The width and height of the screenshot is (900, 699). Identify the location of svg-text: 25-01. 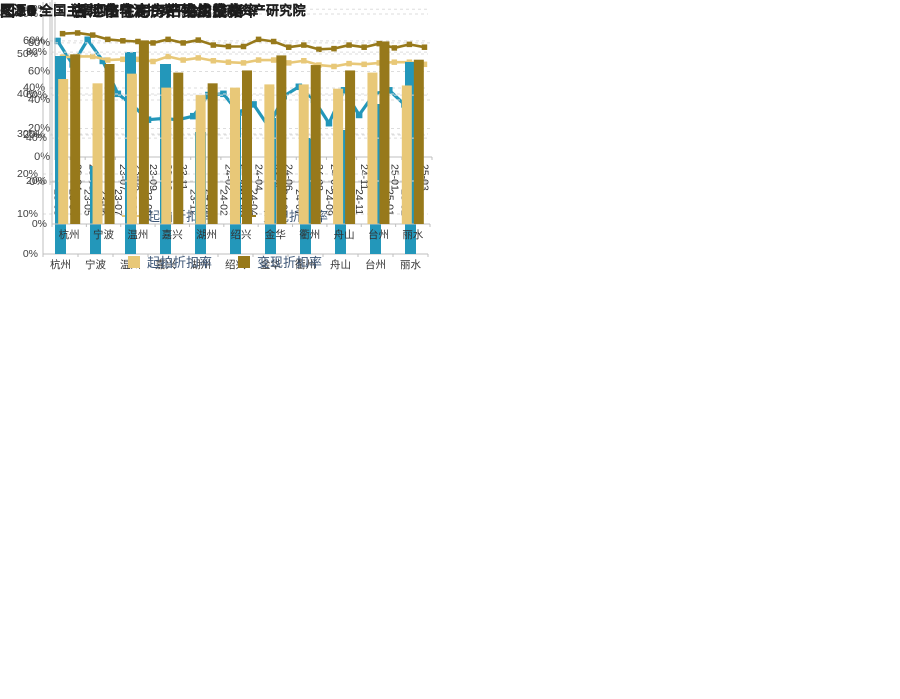
(394, 177).